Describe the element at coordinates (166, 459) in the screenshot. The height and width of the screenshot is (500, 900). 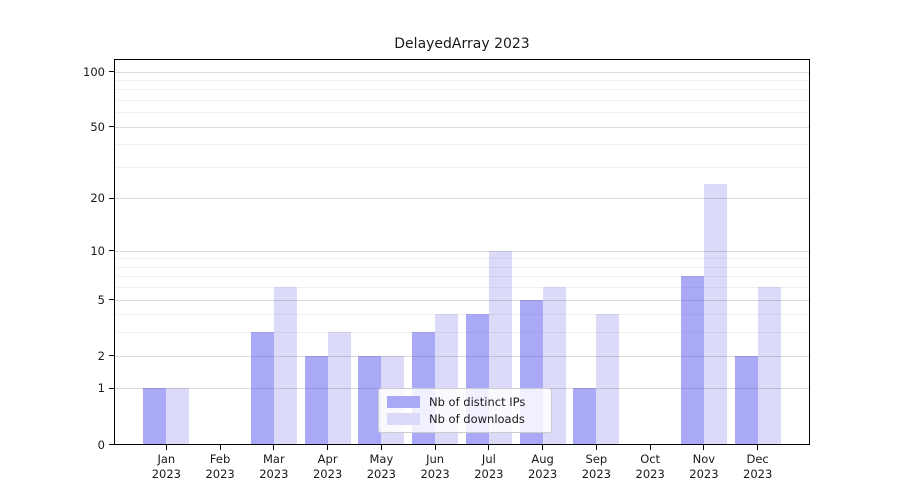
I see `x-tick-month: Jan` at that location.